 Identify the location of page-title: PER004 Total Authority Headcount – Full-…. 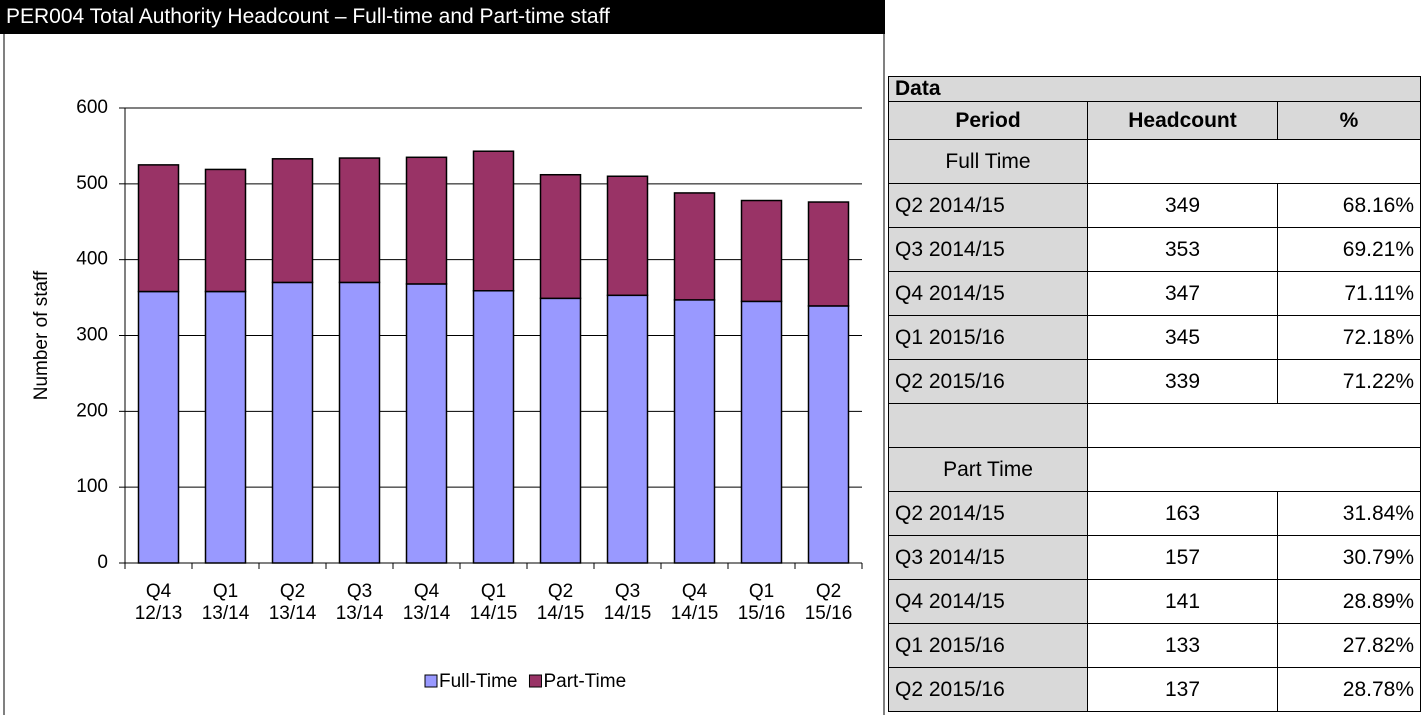
(442, 17).